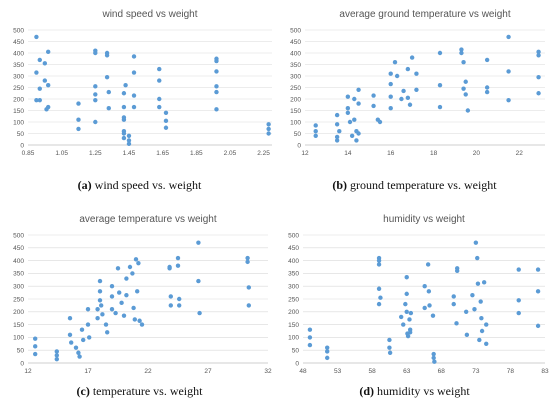 The height and width of the screenshot is (403, 550). What do you see at coordinates (293, 248) in the screenshot?
I see `y-tick-label: 450` at bounding box center [293, 248].